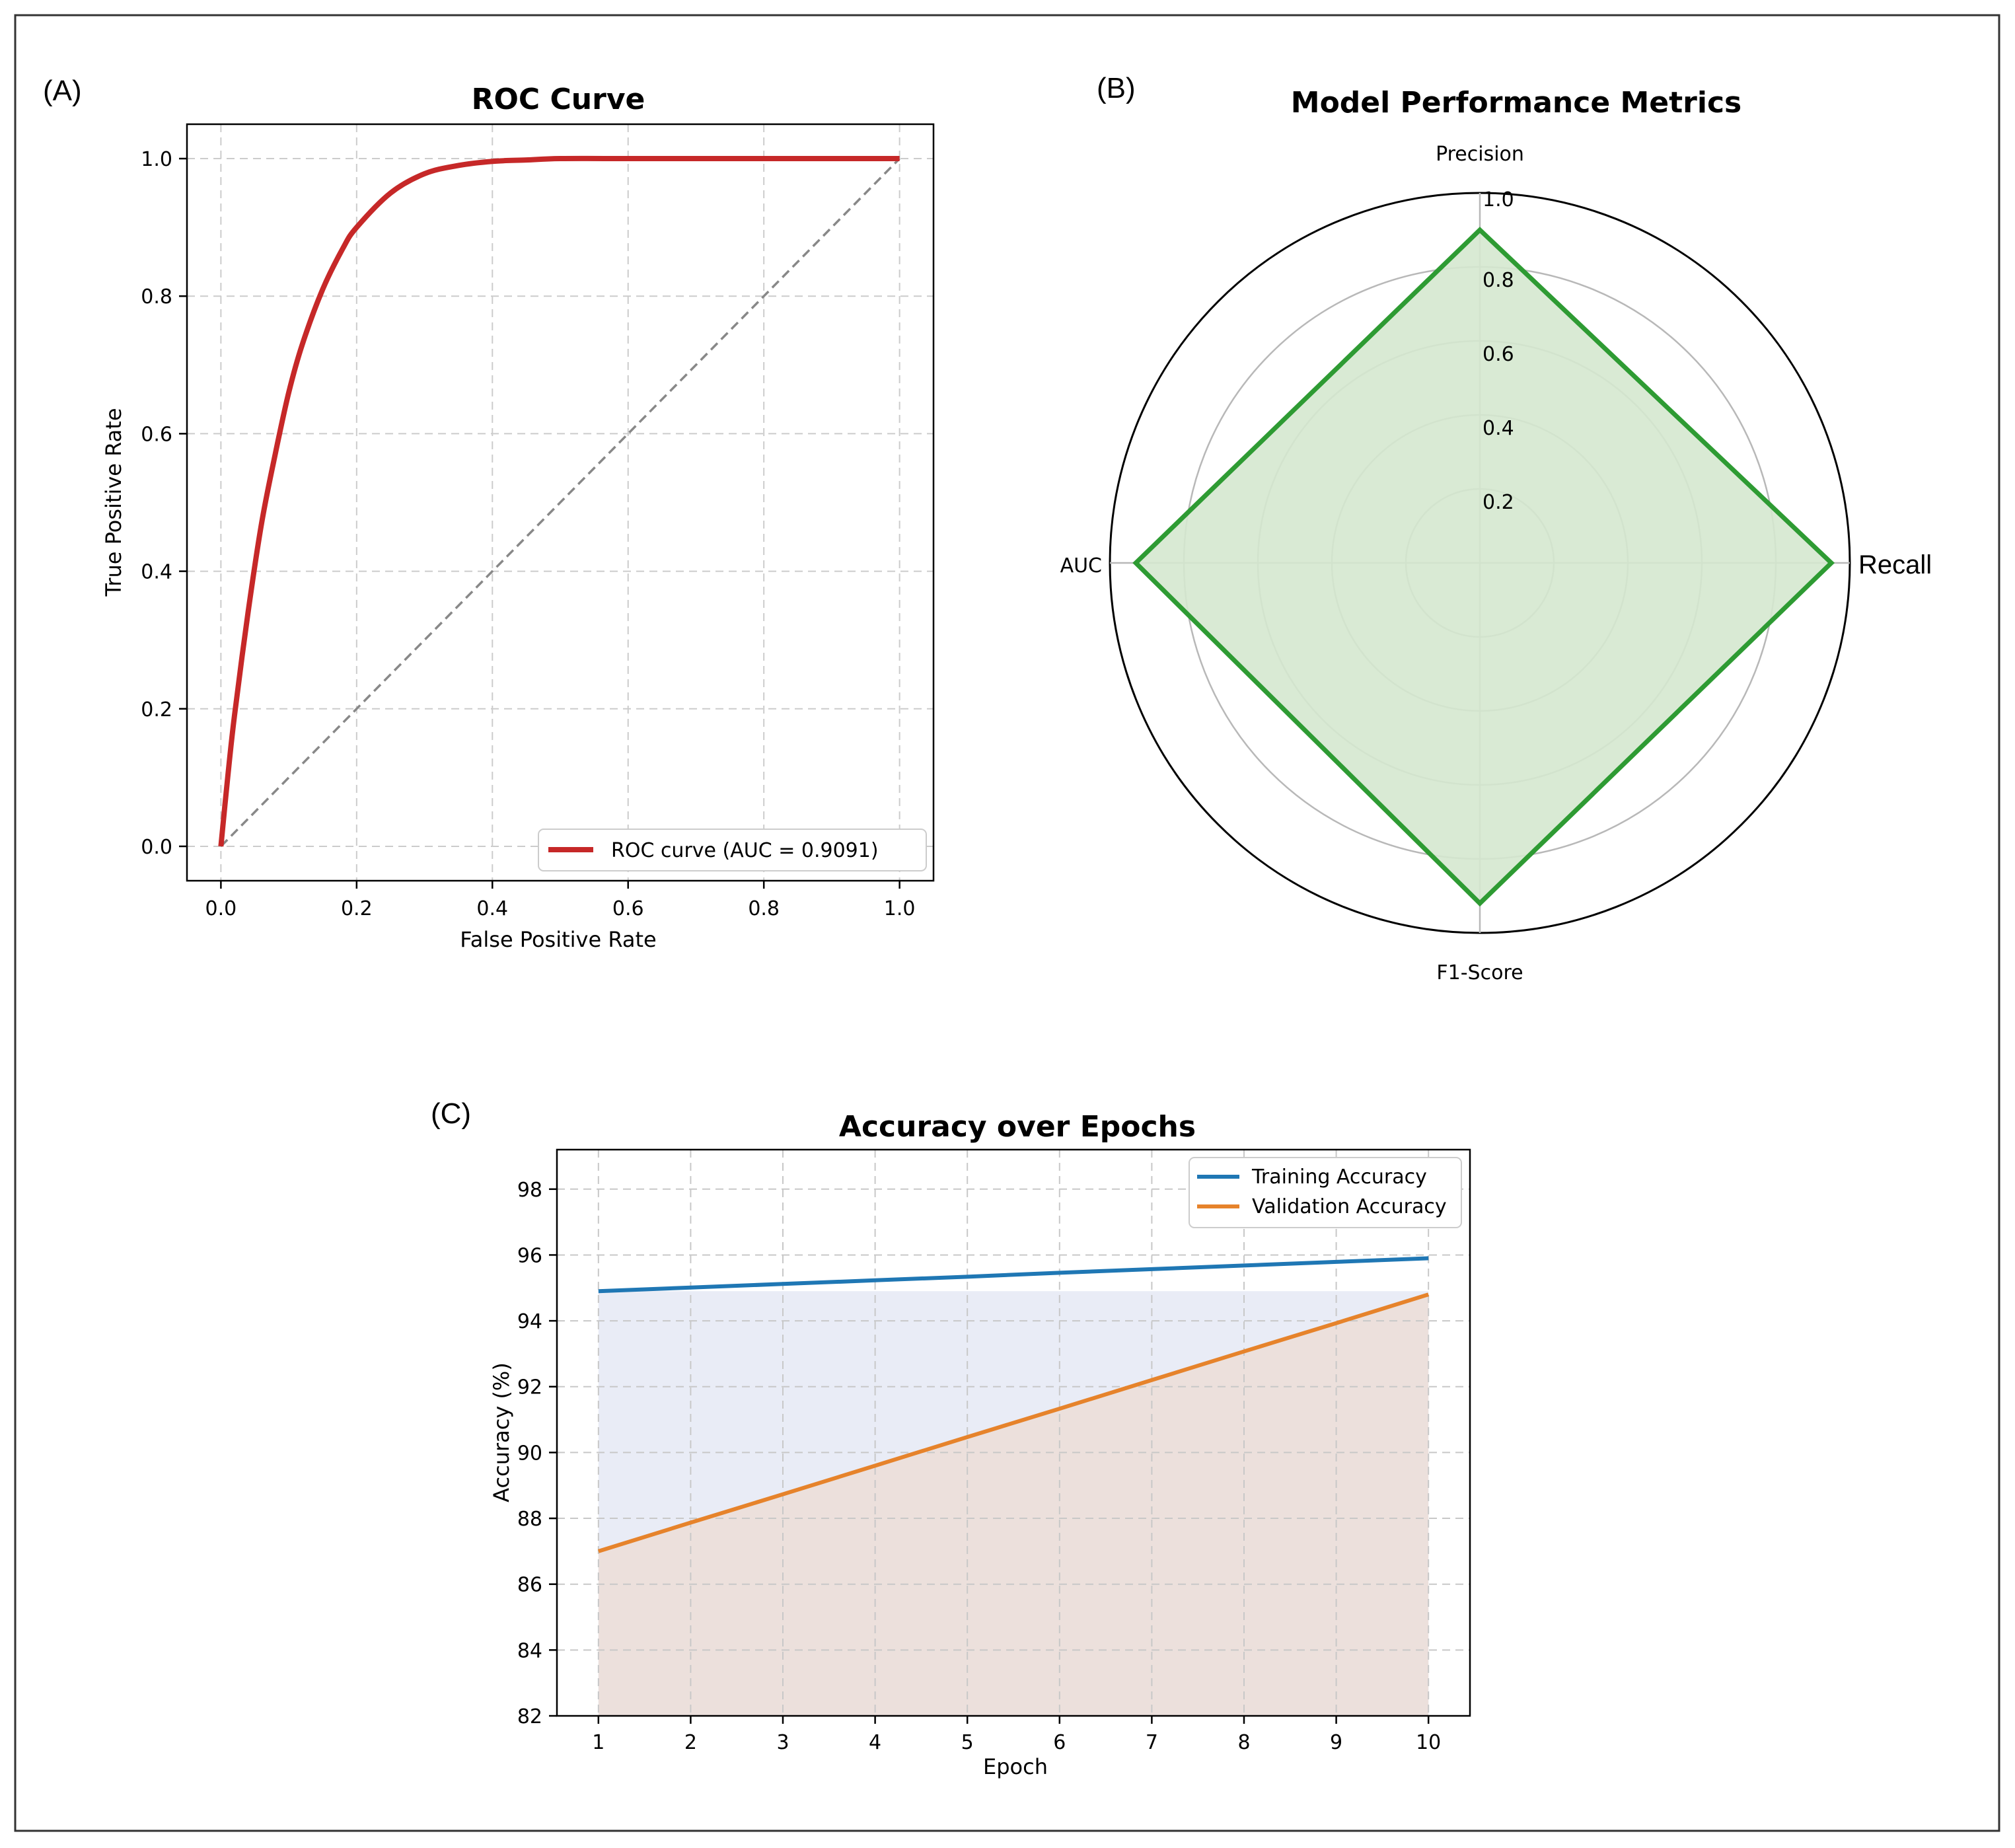 This screenshot has width=2015, height=1848. Describe the element at coordinates (1498, 199) in the screenshot. I see `radar-r-tick-label: 1.0` at that location.